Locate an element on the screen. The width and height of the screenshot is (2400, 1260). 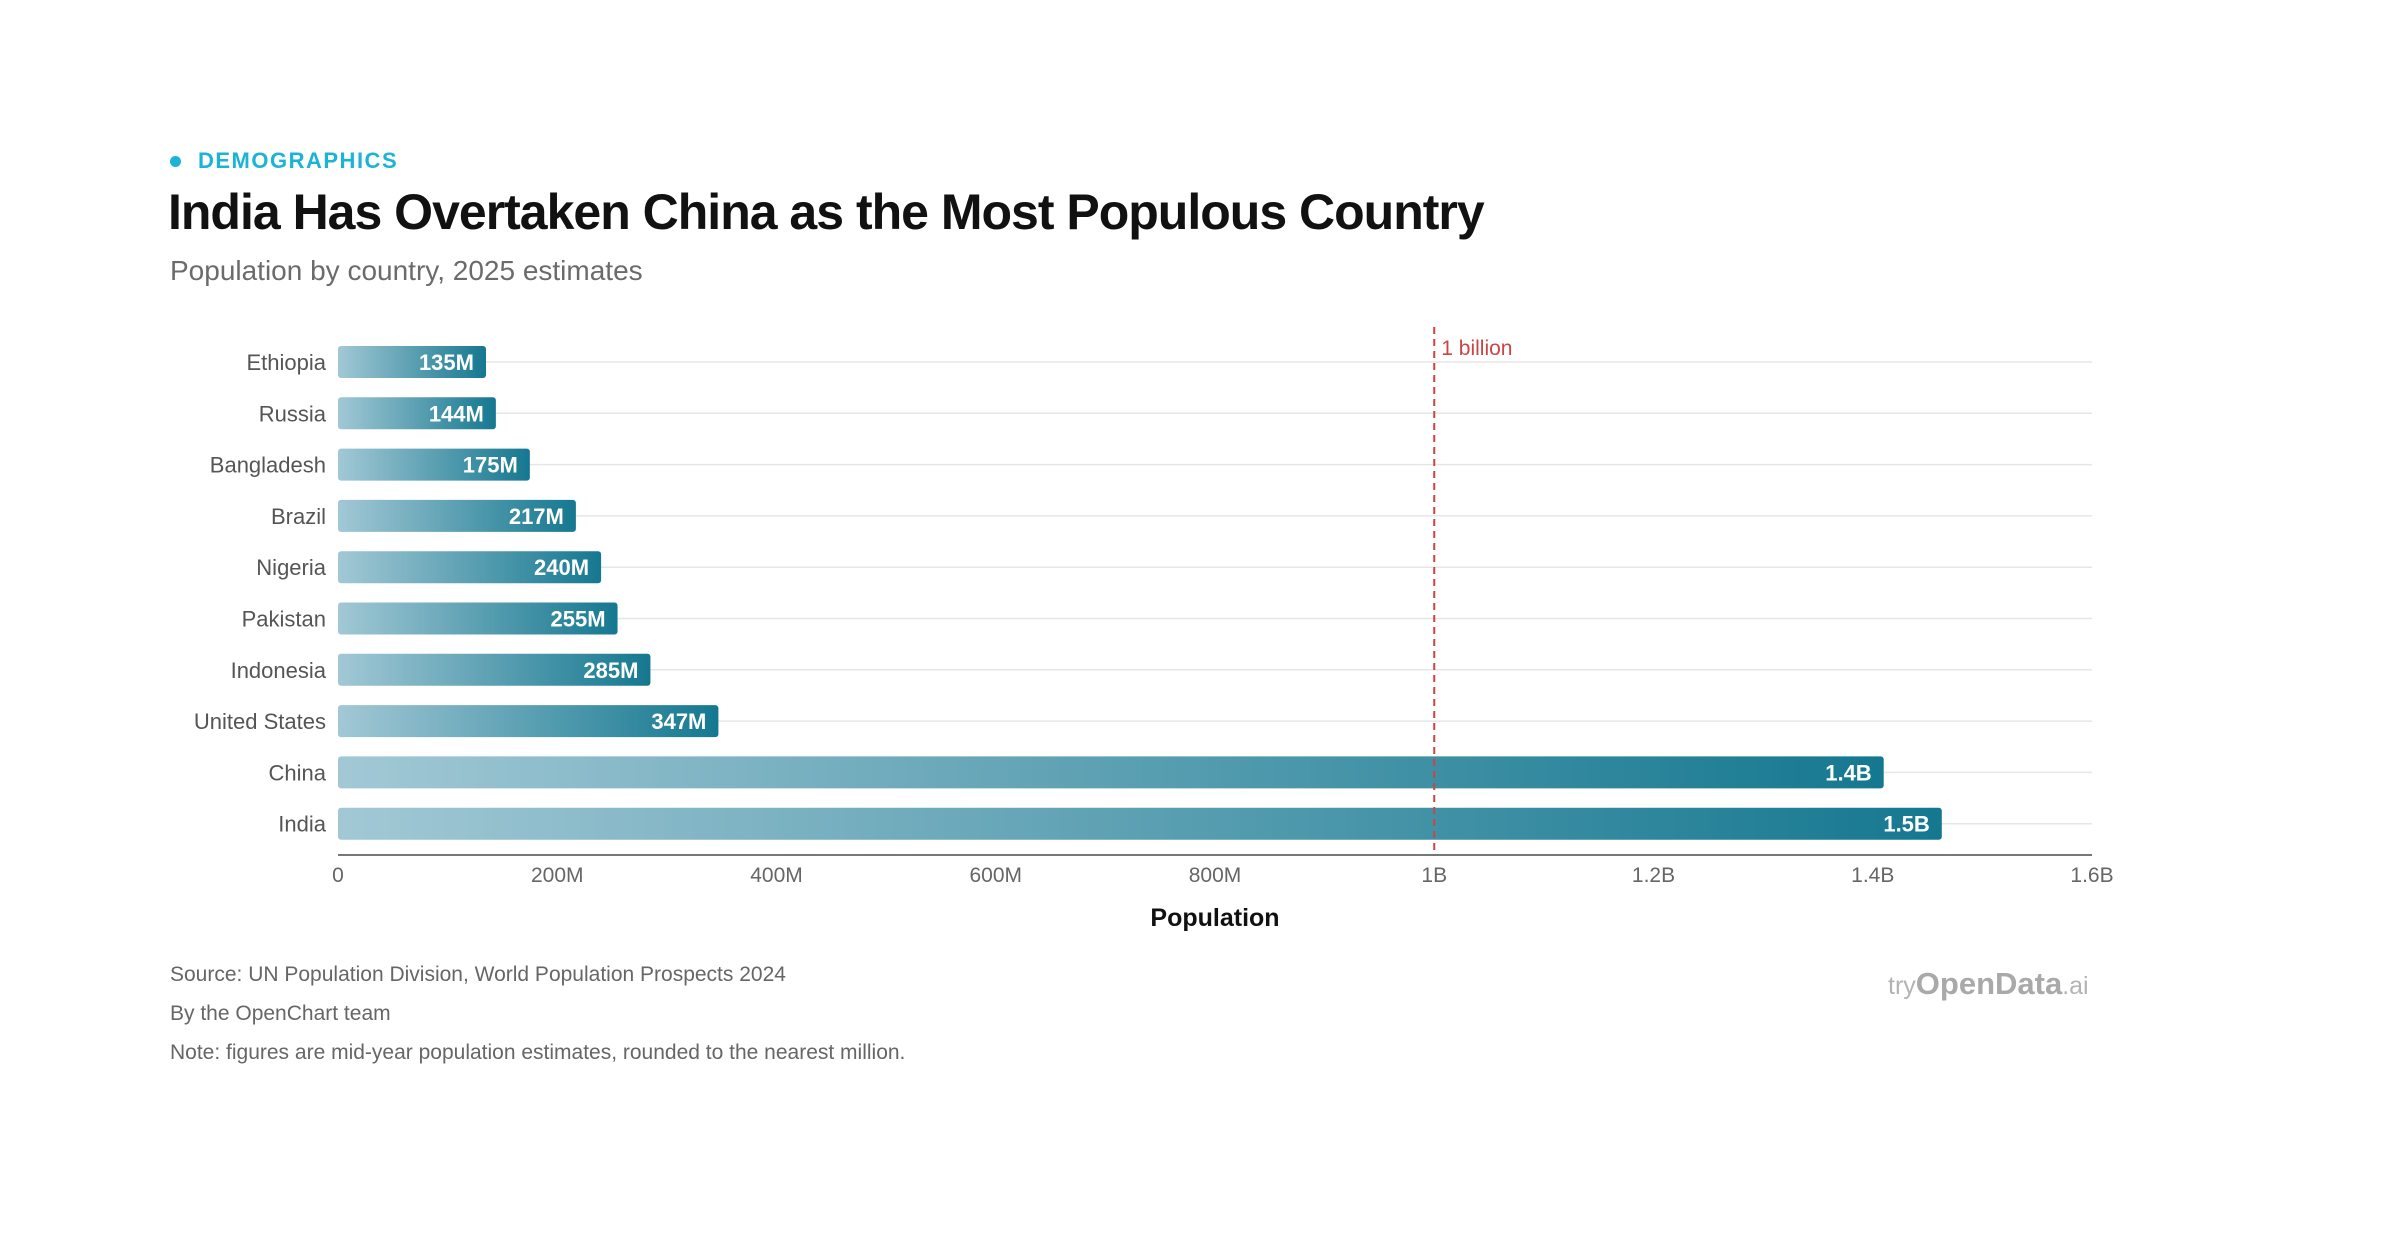
bar-value-label: 285M is located at coordinates (610, 670).